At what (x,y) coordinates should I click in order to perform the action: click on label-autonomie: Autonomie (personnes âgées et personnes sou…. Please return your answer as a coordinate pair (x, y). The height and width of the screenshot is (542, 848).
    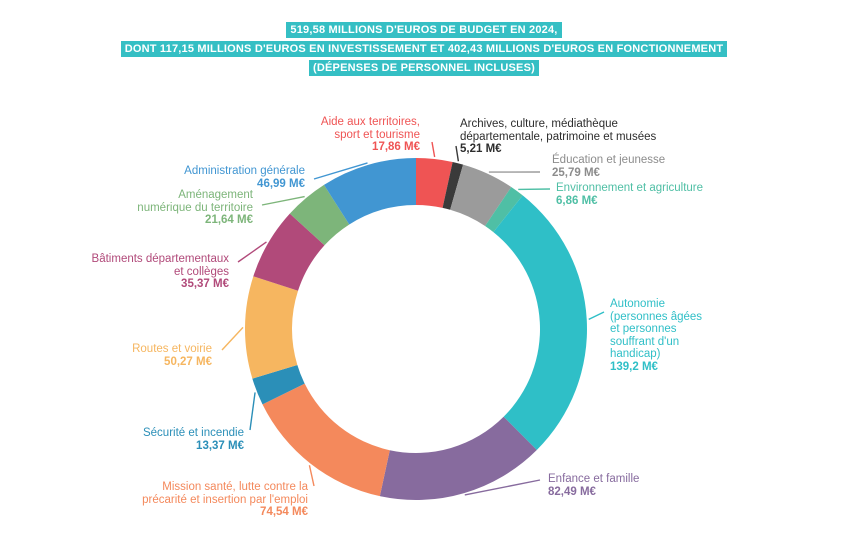
    Looking at the image, I should click on (656, 335).